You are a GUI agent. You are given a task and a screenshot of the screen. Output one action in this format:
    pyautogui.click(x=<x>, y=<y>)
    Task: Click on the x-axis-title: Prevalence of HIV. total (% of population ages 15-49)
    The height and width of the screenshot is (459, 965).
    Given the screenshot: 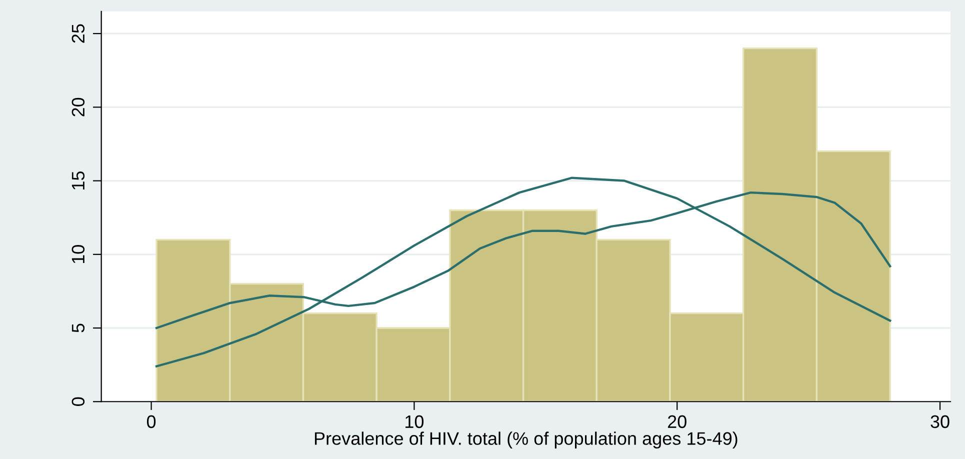 What is the action you would take?
    pyautogui.click(x=526, y=440)
    